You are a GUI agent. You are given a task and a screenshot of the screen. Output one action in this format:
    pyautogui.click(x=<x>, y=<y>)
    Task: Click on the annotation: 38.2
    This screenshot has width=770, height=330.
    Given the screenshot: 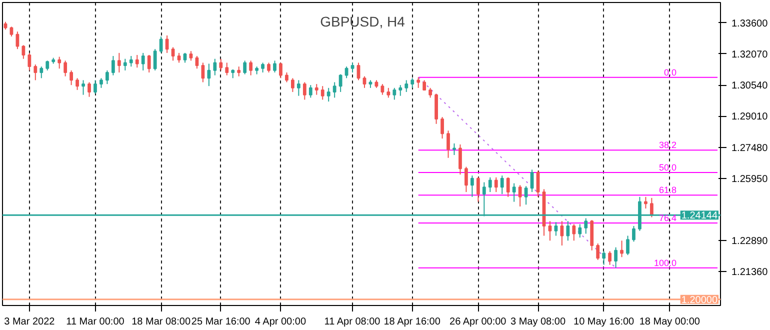 What is the action you would take?
    pyautogui.click(x=667, y=145)
    